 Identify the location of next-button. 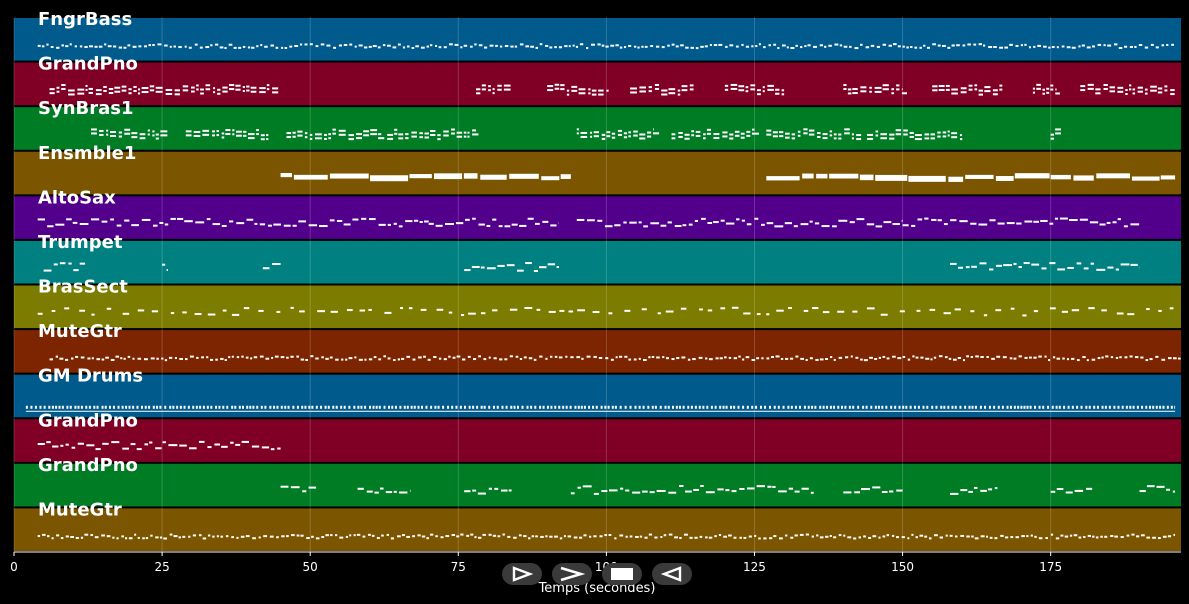
(572, 574).